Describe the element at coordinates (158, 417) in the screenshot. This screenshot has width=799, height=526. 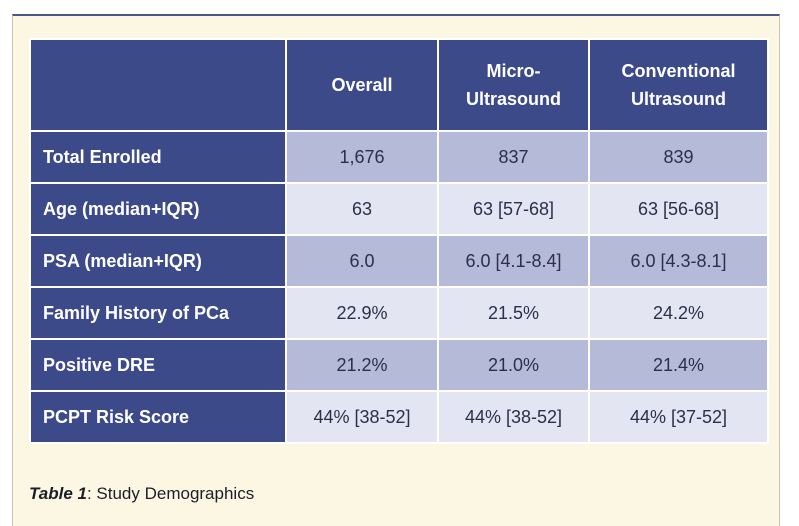
I see `row-label: PCPT Risk Score` at that location.